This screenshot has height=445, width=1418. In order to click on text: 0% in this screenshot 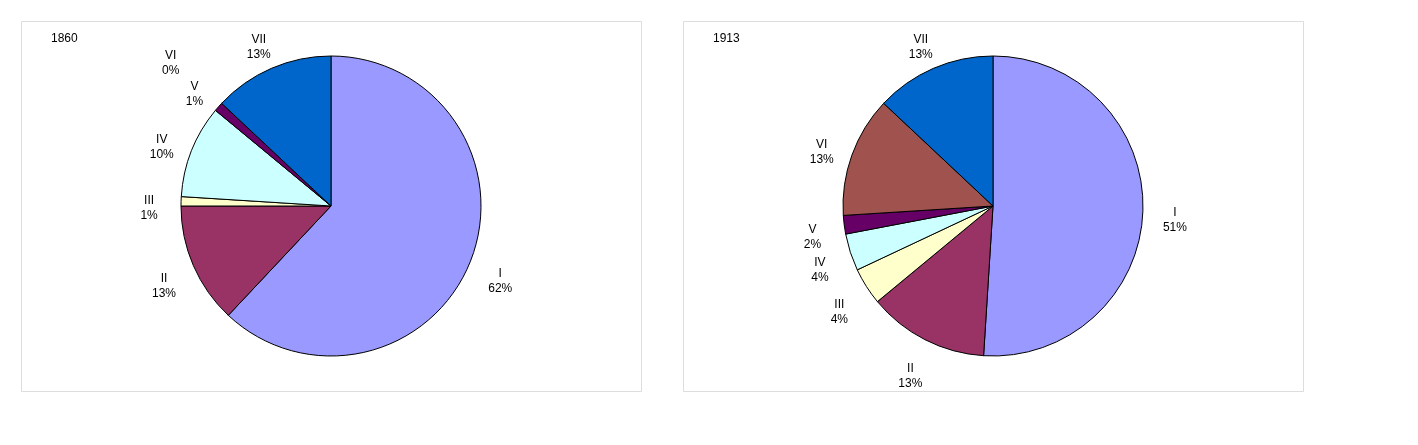, I will do `click(170, 70)`.